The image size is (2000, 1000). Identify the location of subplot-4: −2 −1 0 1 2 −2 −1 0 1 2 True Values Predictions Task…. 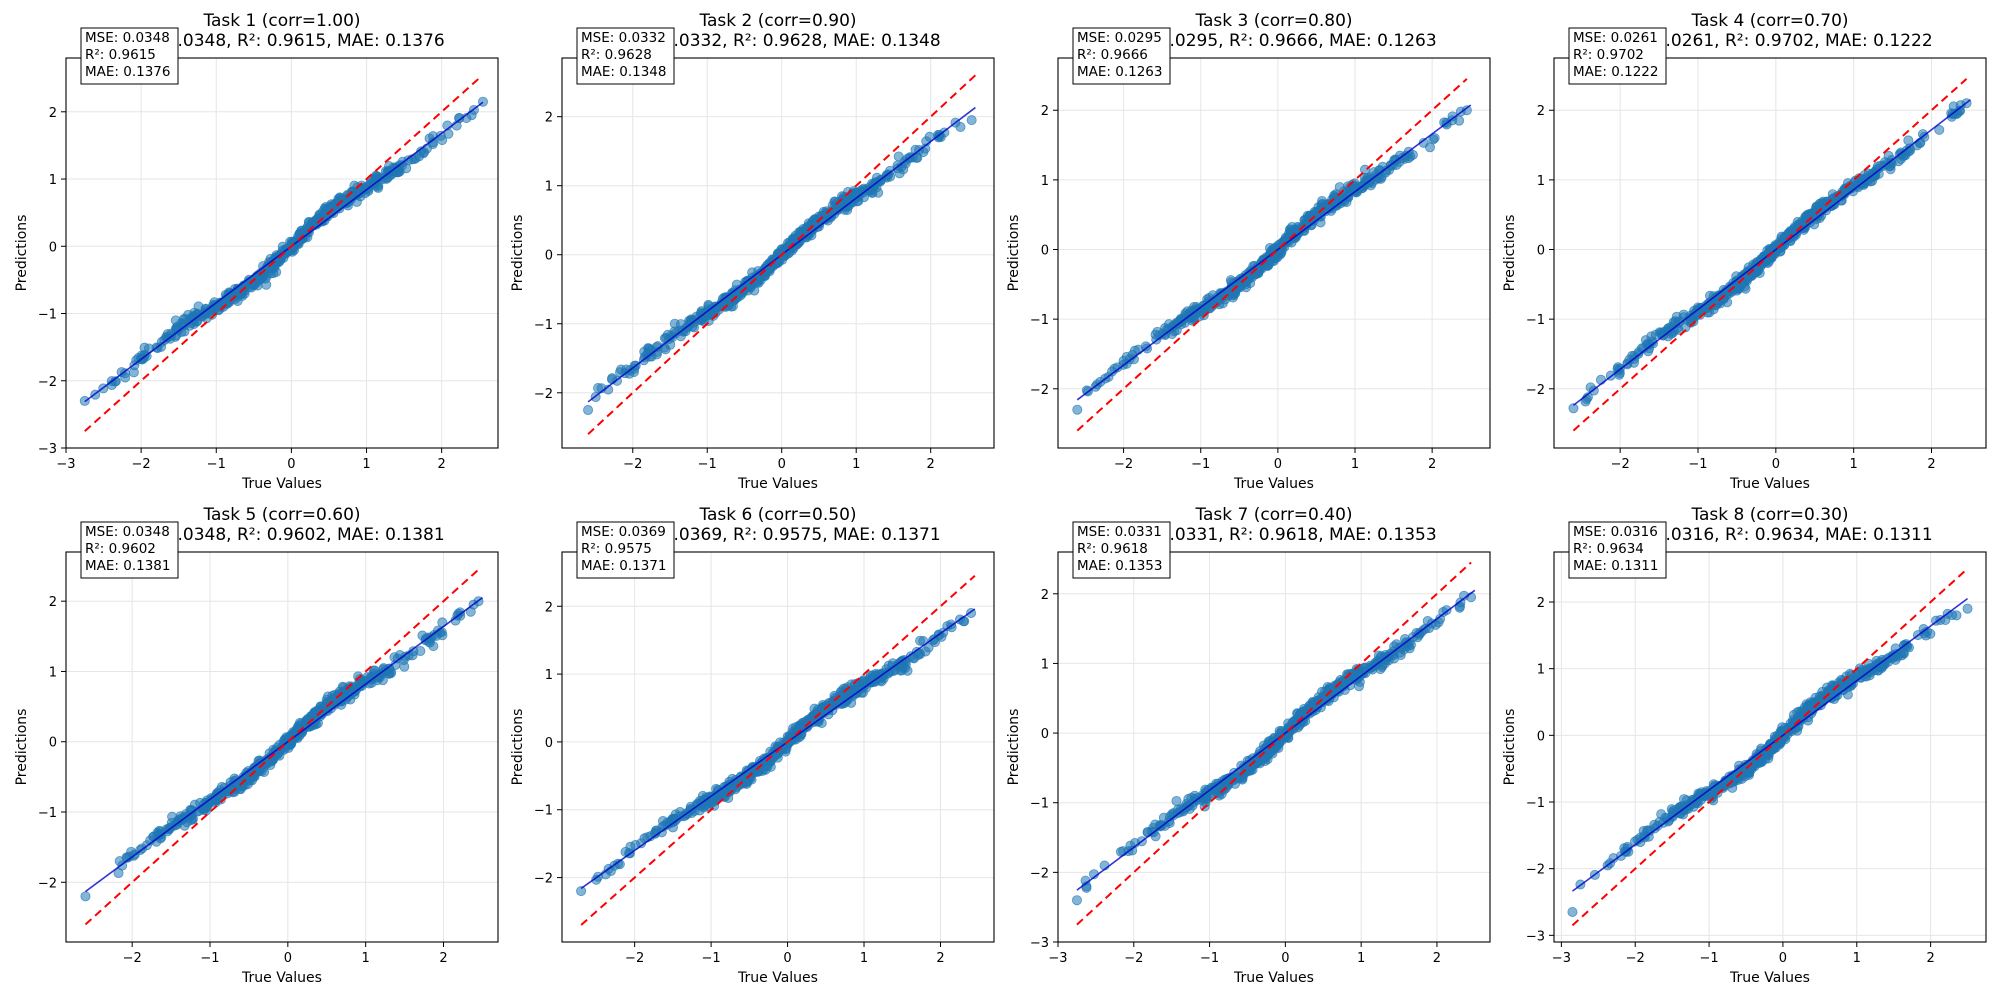
(1744, 251).